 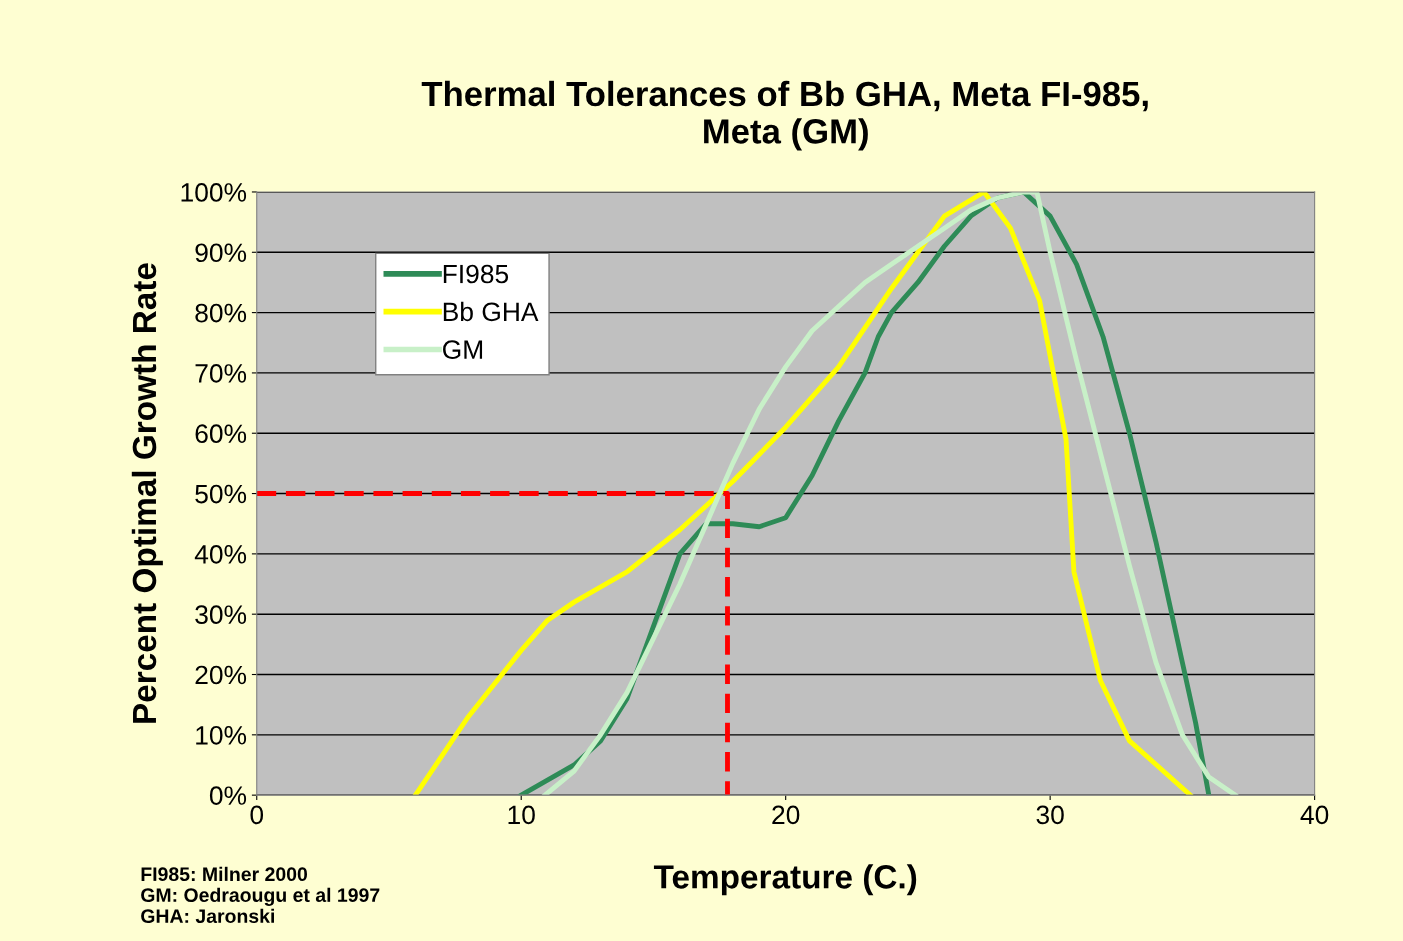 What do you see at coordinates (491, 311) in the screenshot?
I see `legend-label: Bb GHA` at bounding box center [491, 311].